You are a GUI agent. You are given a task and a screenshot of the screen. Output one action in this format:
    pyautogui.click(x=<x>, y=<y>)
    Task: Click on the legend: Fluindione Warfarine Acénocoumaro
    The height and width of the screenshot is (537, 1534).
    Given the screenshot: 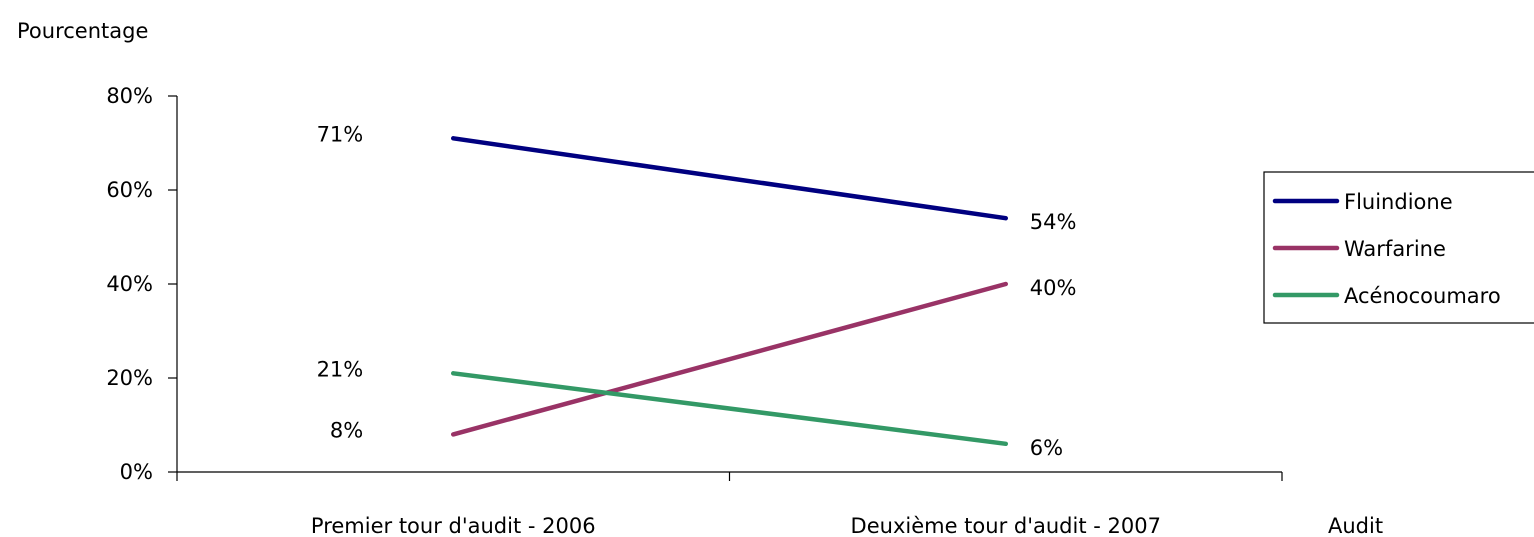 What is the action you would take?
    pyautogui.click(x=1398, y=247)
    